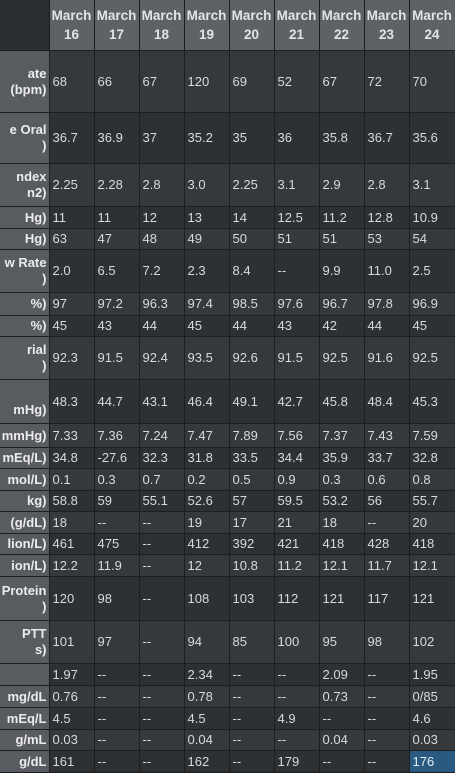 The height and width of the screenshot is (773, 455). I want to click on data-cell: 33.7, so click(387, 458).